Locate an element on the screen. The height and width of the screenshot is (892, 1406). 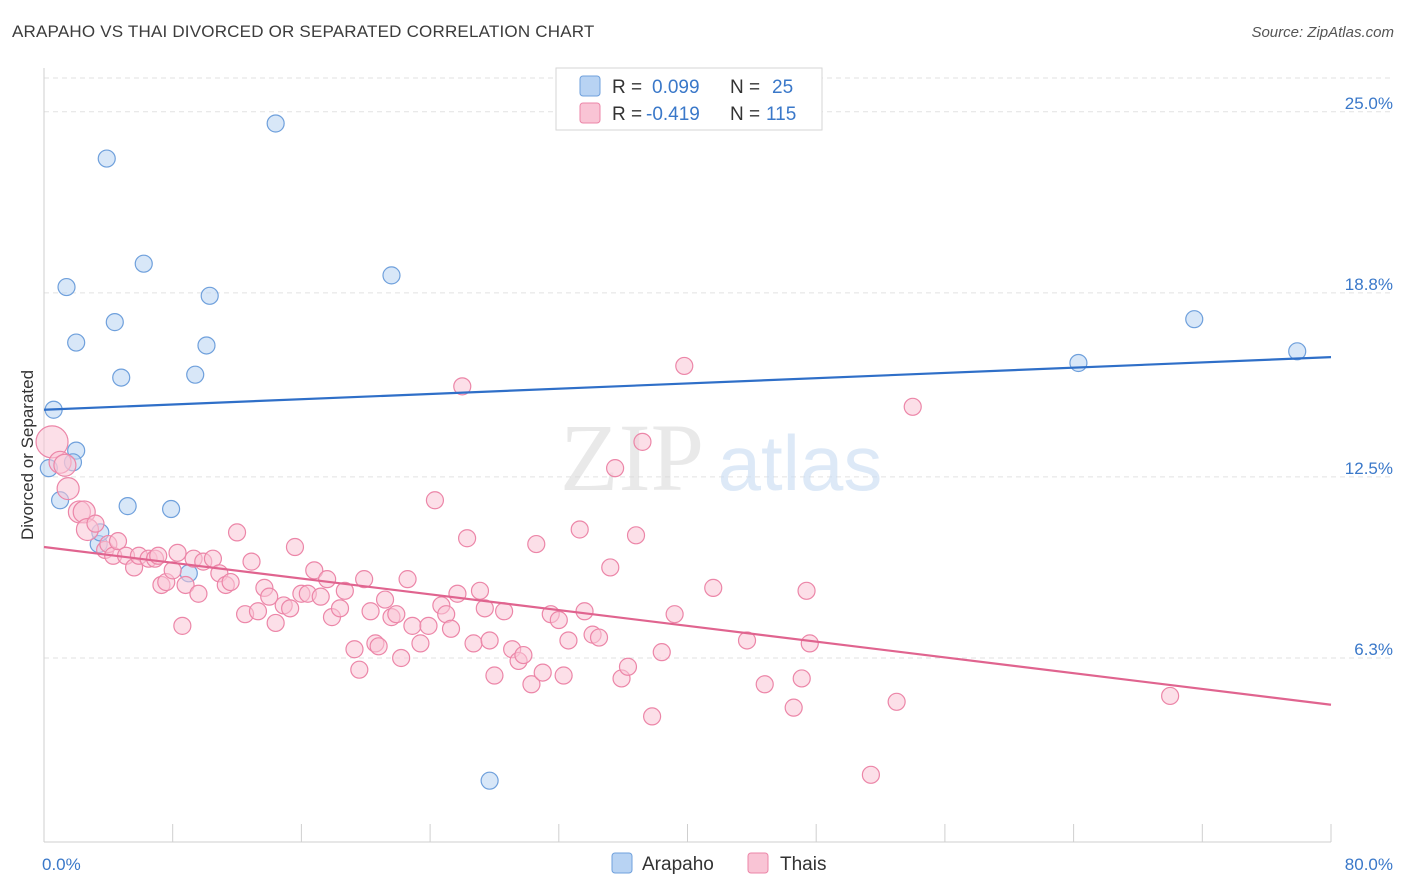
legend-swatch-thais is located at coordinates (590, 113).